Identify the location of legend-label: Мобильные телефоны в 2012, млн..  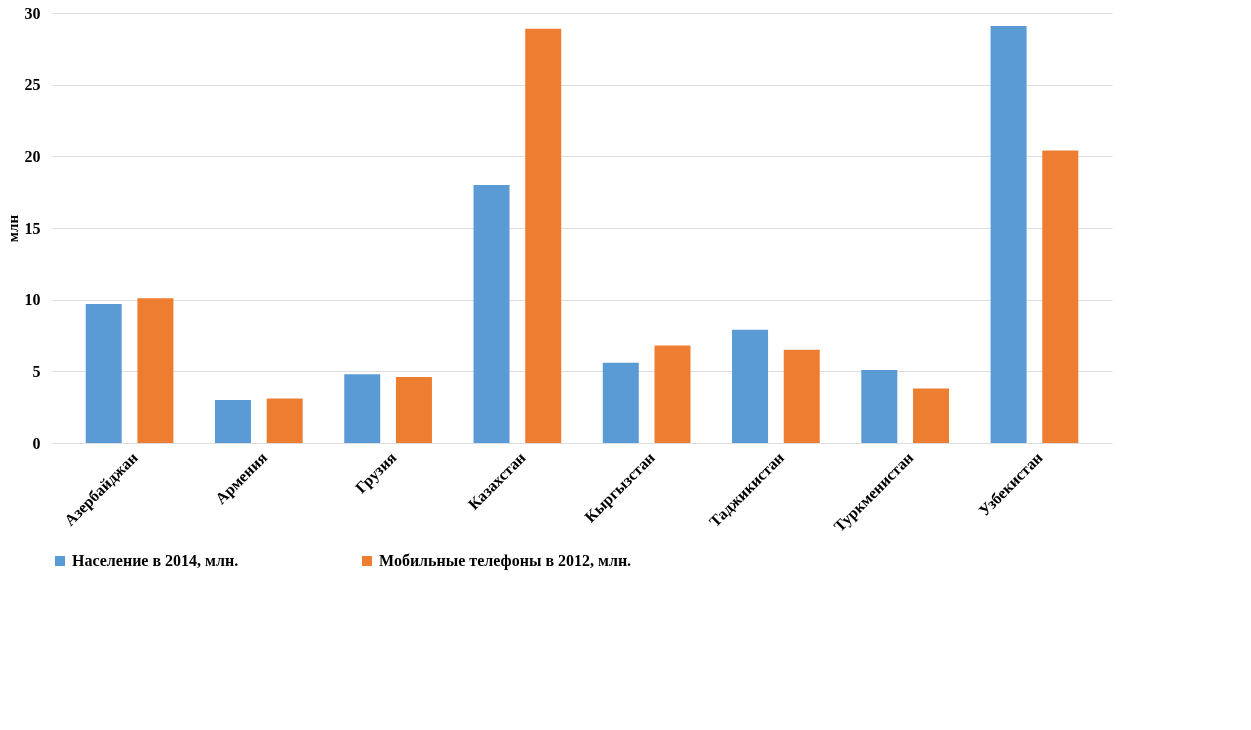
(505, 561).